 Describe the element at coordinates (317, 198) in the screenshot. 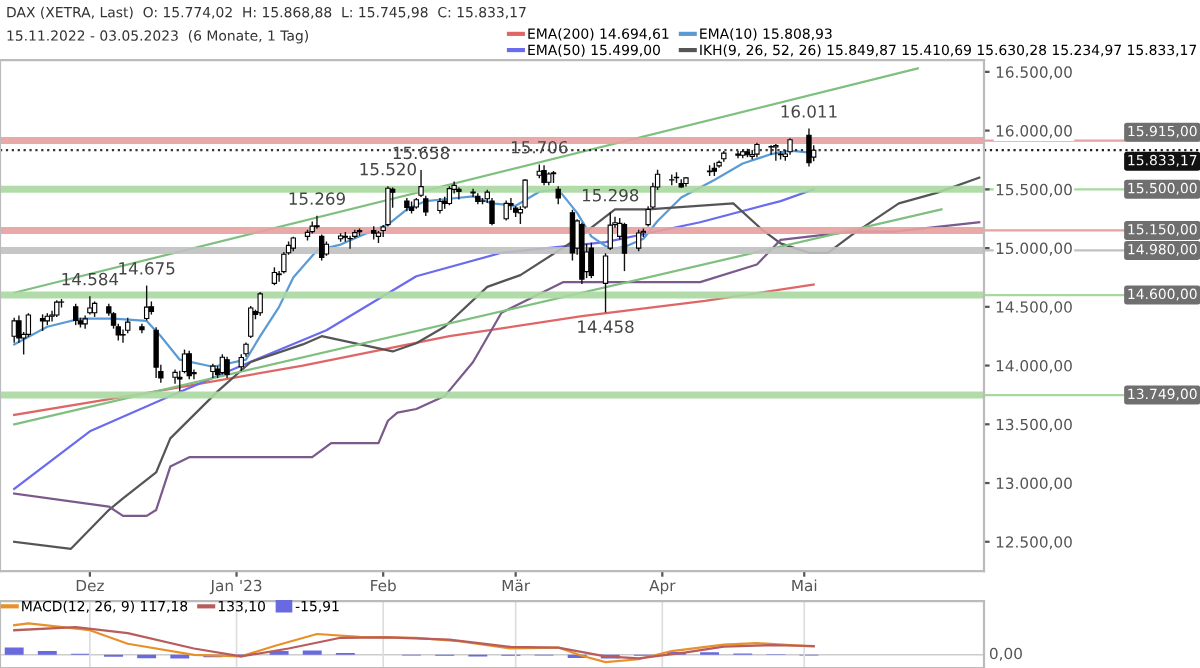

I see `annotation: 15.269` at that location.